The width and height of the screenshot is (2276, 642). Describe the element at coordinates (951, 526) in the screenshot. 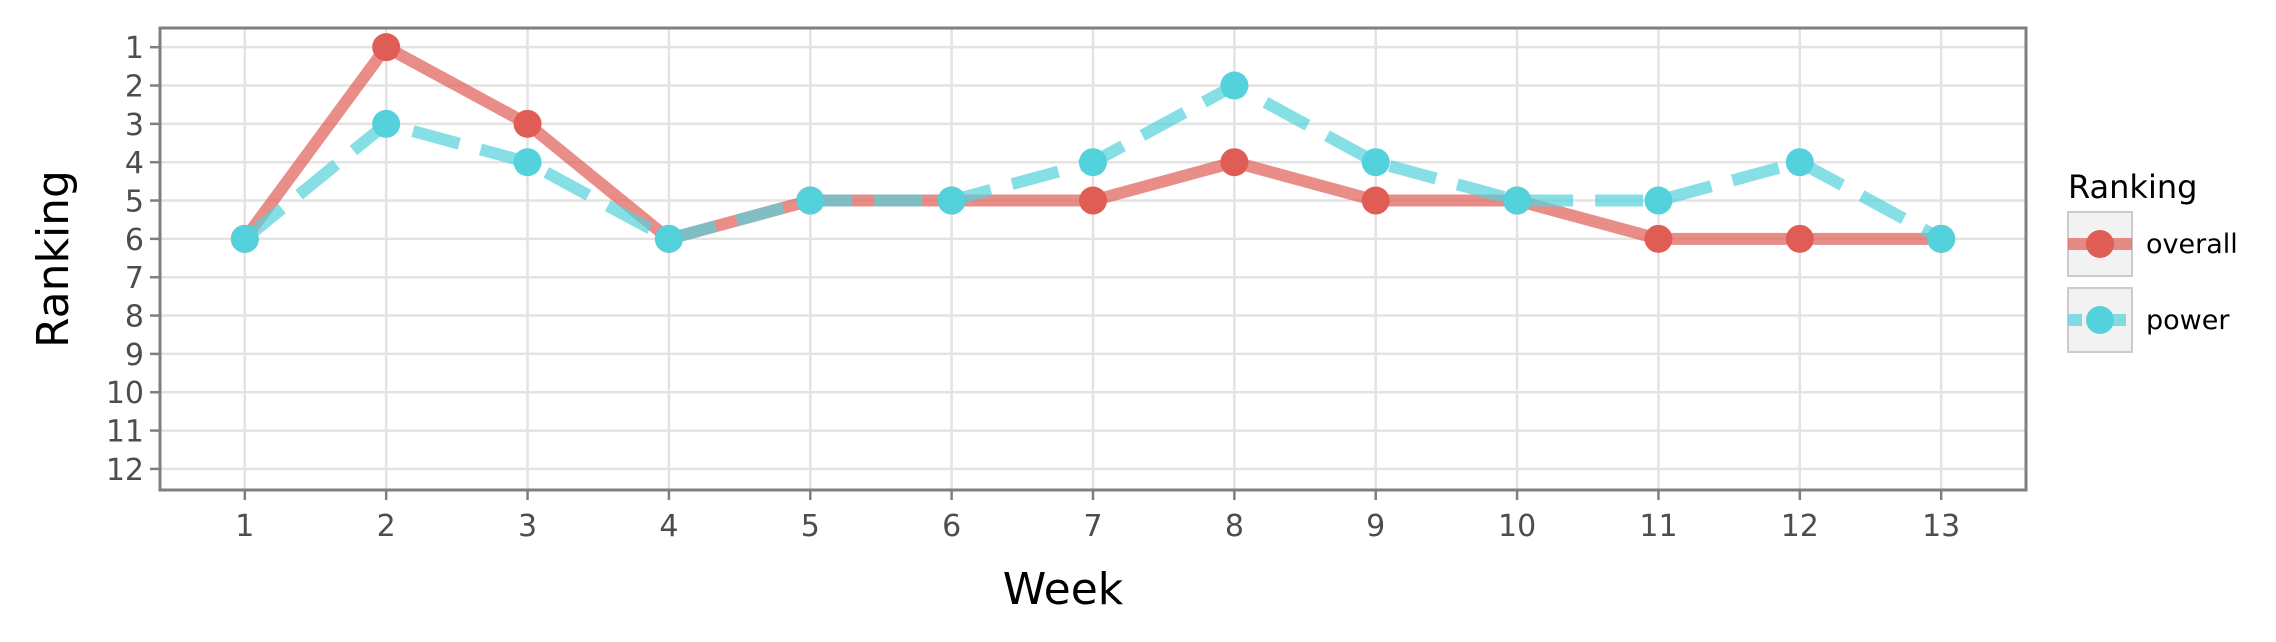

I see `x-tick-label: 6` at that location.